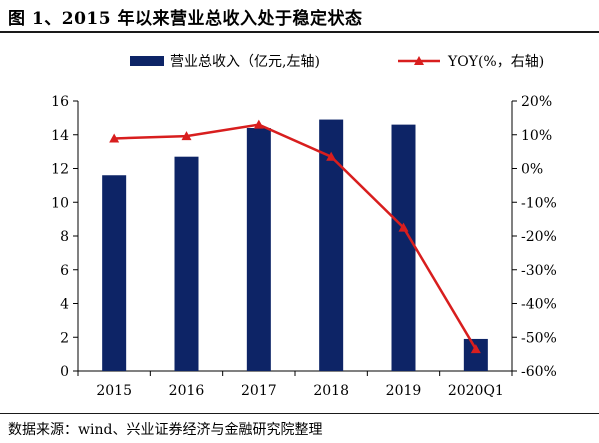 This screenshot has height=443, width=599. I want to click on left-tick-label: 0, so click(64, 372).